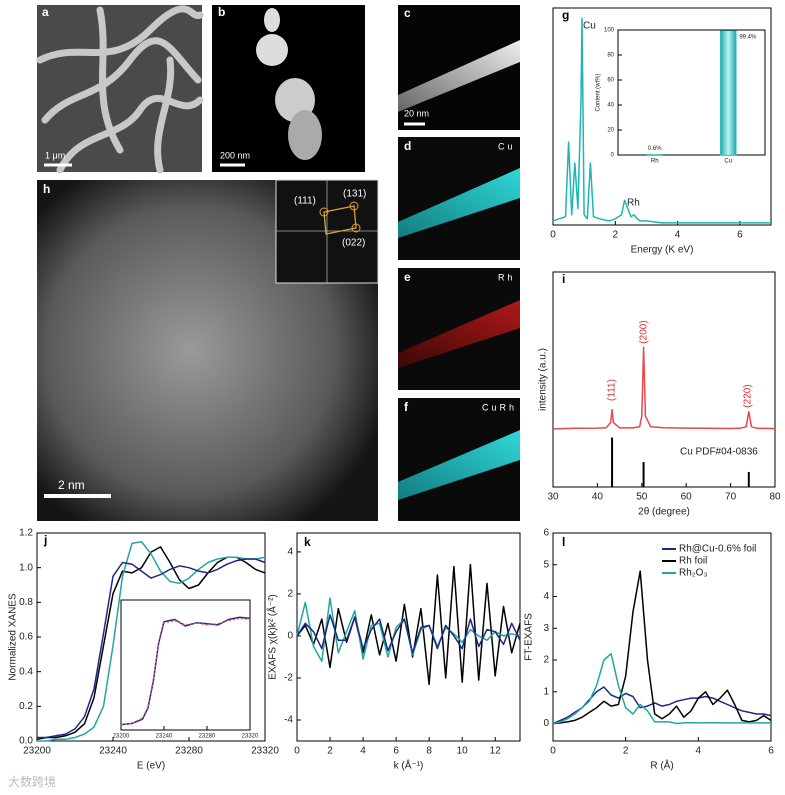 The width and height of the screenshot is (785, 795). What do you see at coordinates (507, 146) in the screenshot?
I see `element-label: Cu` at bounding box center [507, 146].